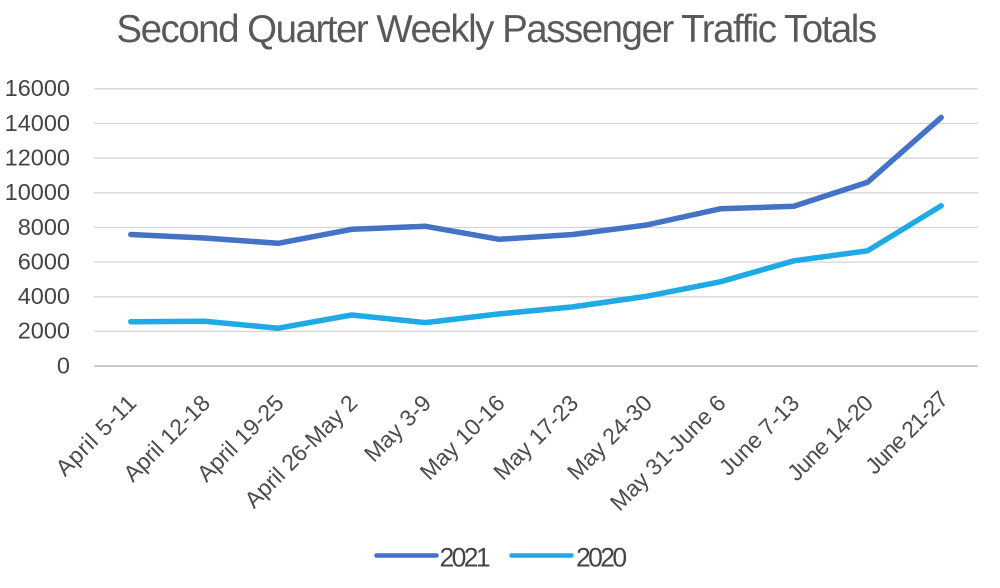 The image size is (1000, 588). I want to click on svg-text: 2021, so click(465, 558).